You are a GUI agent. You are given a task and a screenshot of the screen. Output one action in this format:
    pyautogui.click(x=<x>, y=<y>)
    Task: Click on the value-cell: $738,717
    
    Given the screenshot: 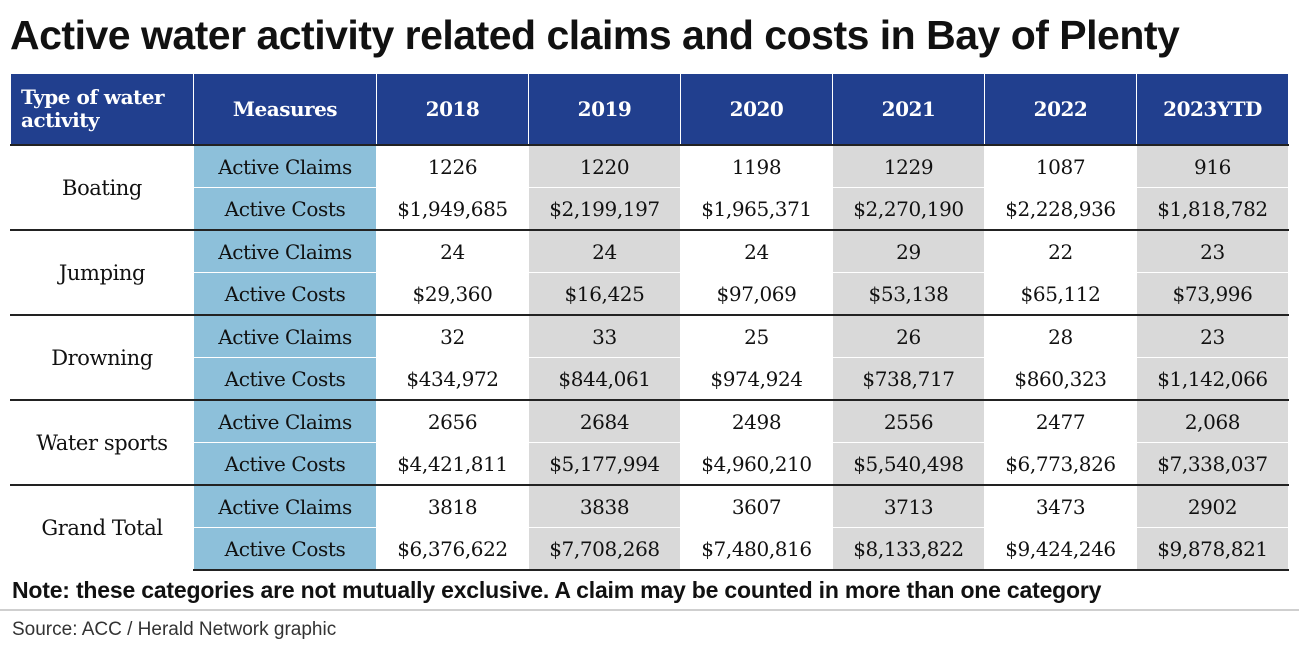 What is the action you would take?
    pyautogui.click(x=908, y=379)
    